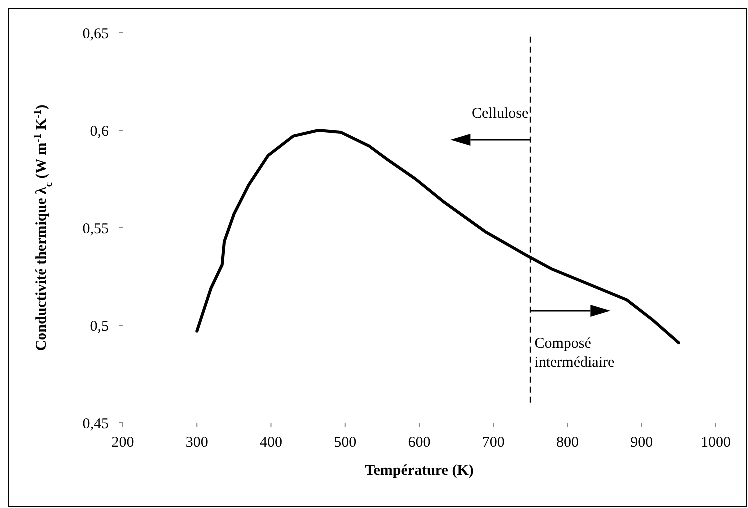 This screenshot has width=748, height=508. What do you see at coordinates (567, 443) in the screenshot?
I see `x-tick-label: 800` at bounding box center [567, 443].